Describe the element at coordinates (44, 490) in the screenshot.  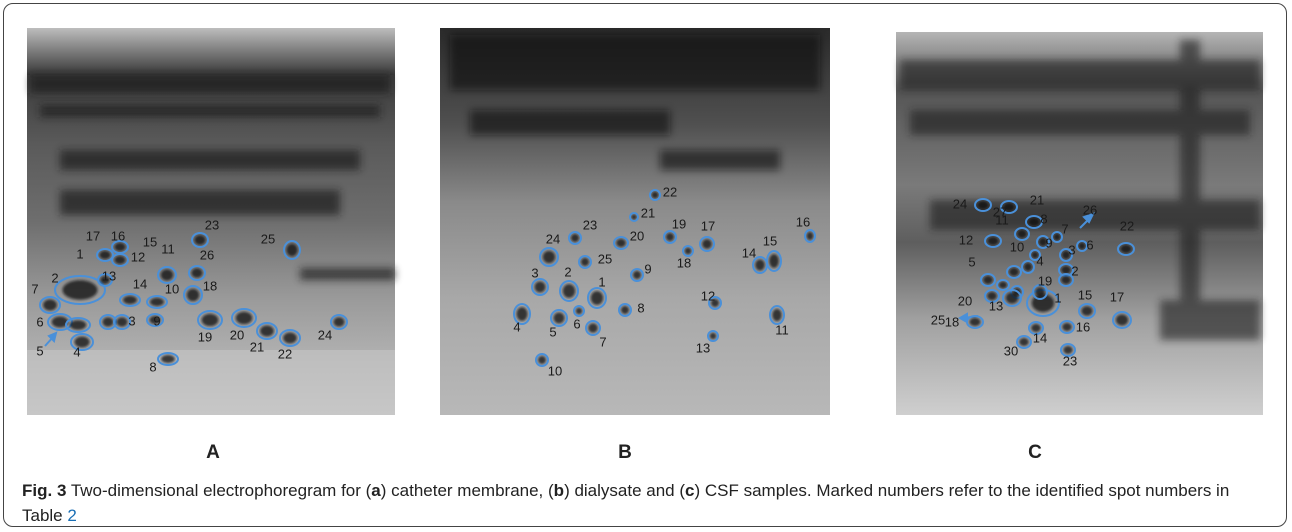
I see `caption-text: Fig. 3` at that location.